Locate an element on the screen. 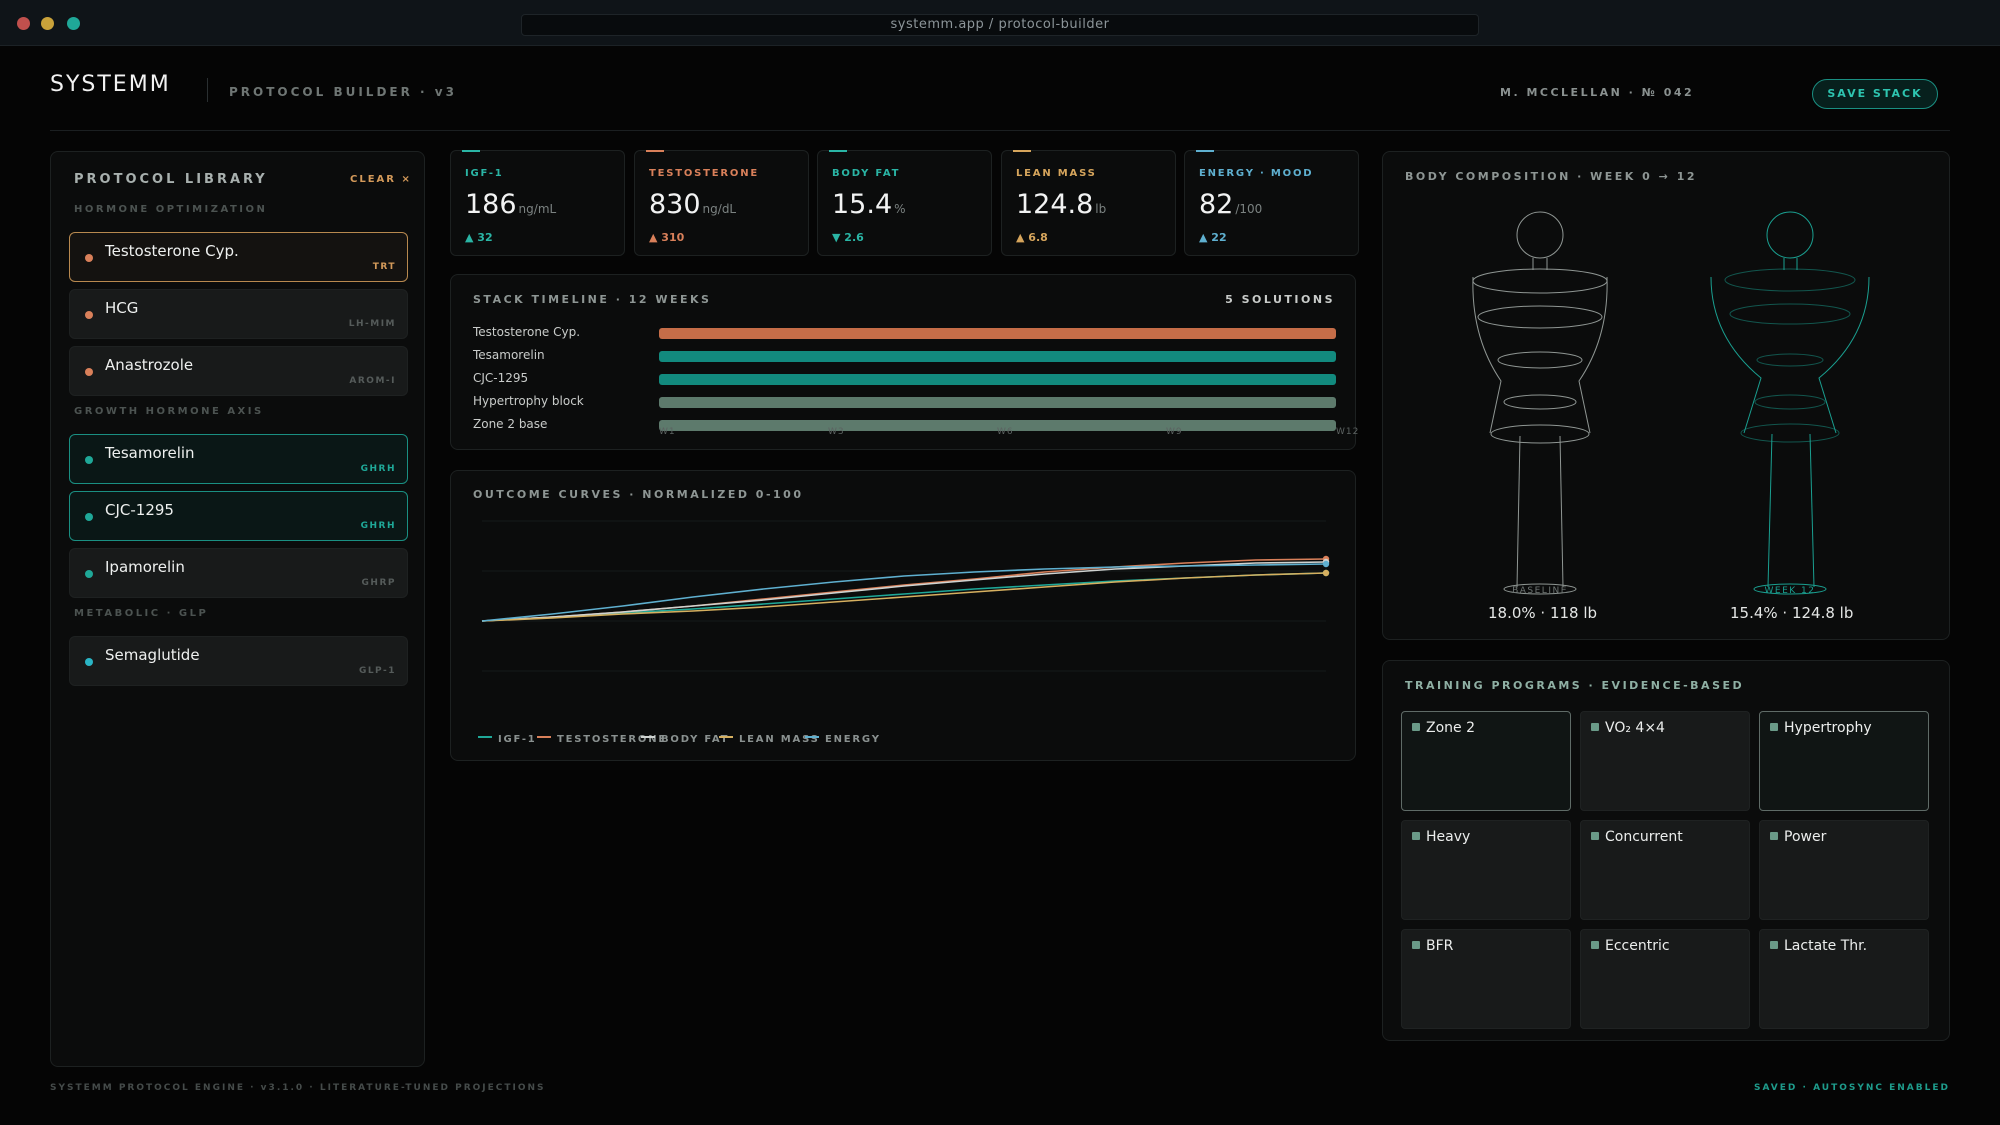 This screenshot has width=2000, height=1125. library-title: PROTOCOL LIBRARY is located at coordinates (171, 179).